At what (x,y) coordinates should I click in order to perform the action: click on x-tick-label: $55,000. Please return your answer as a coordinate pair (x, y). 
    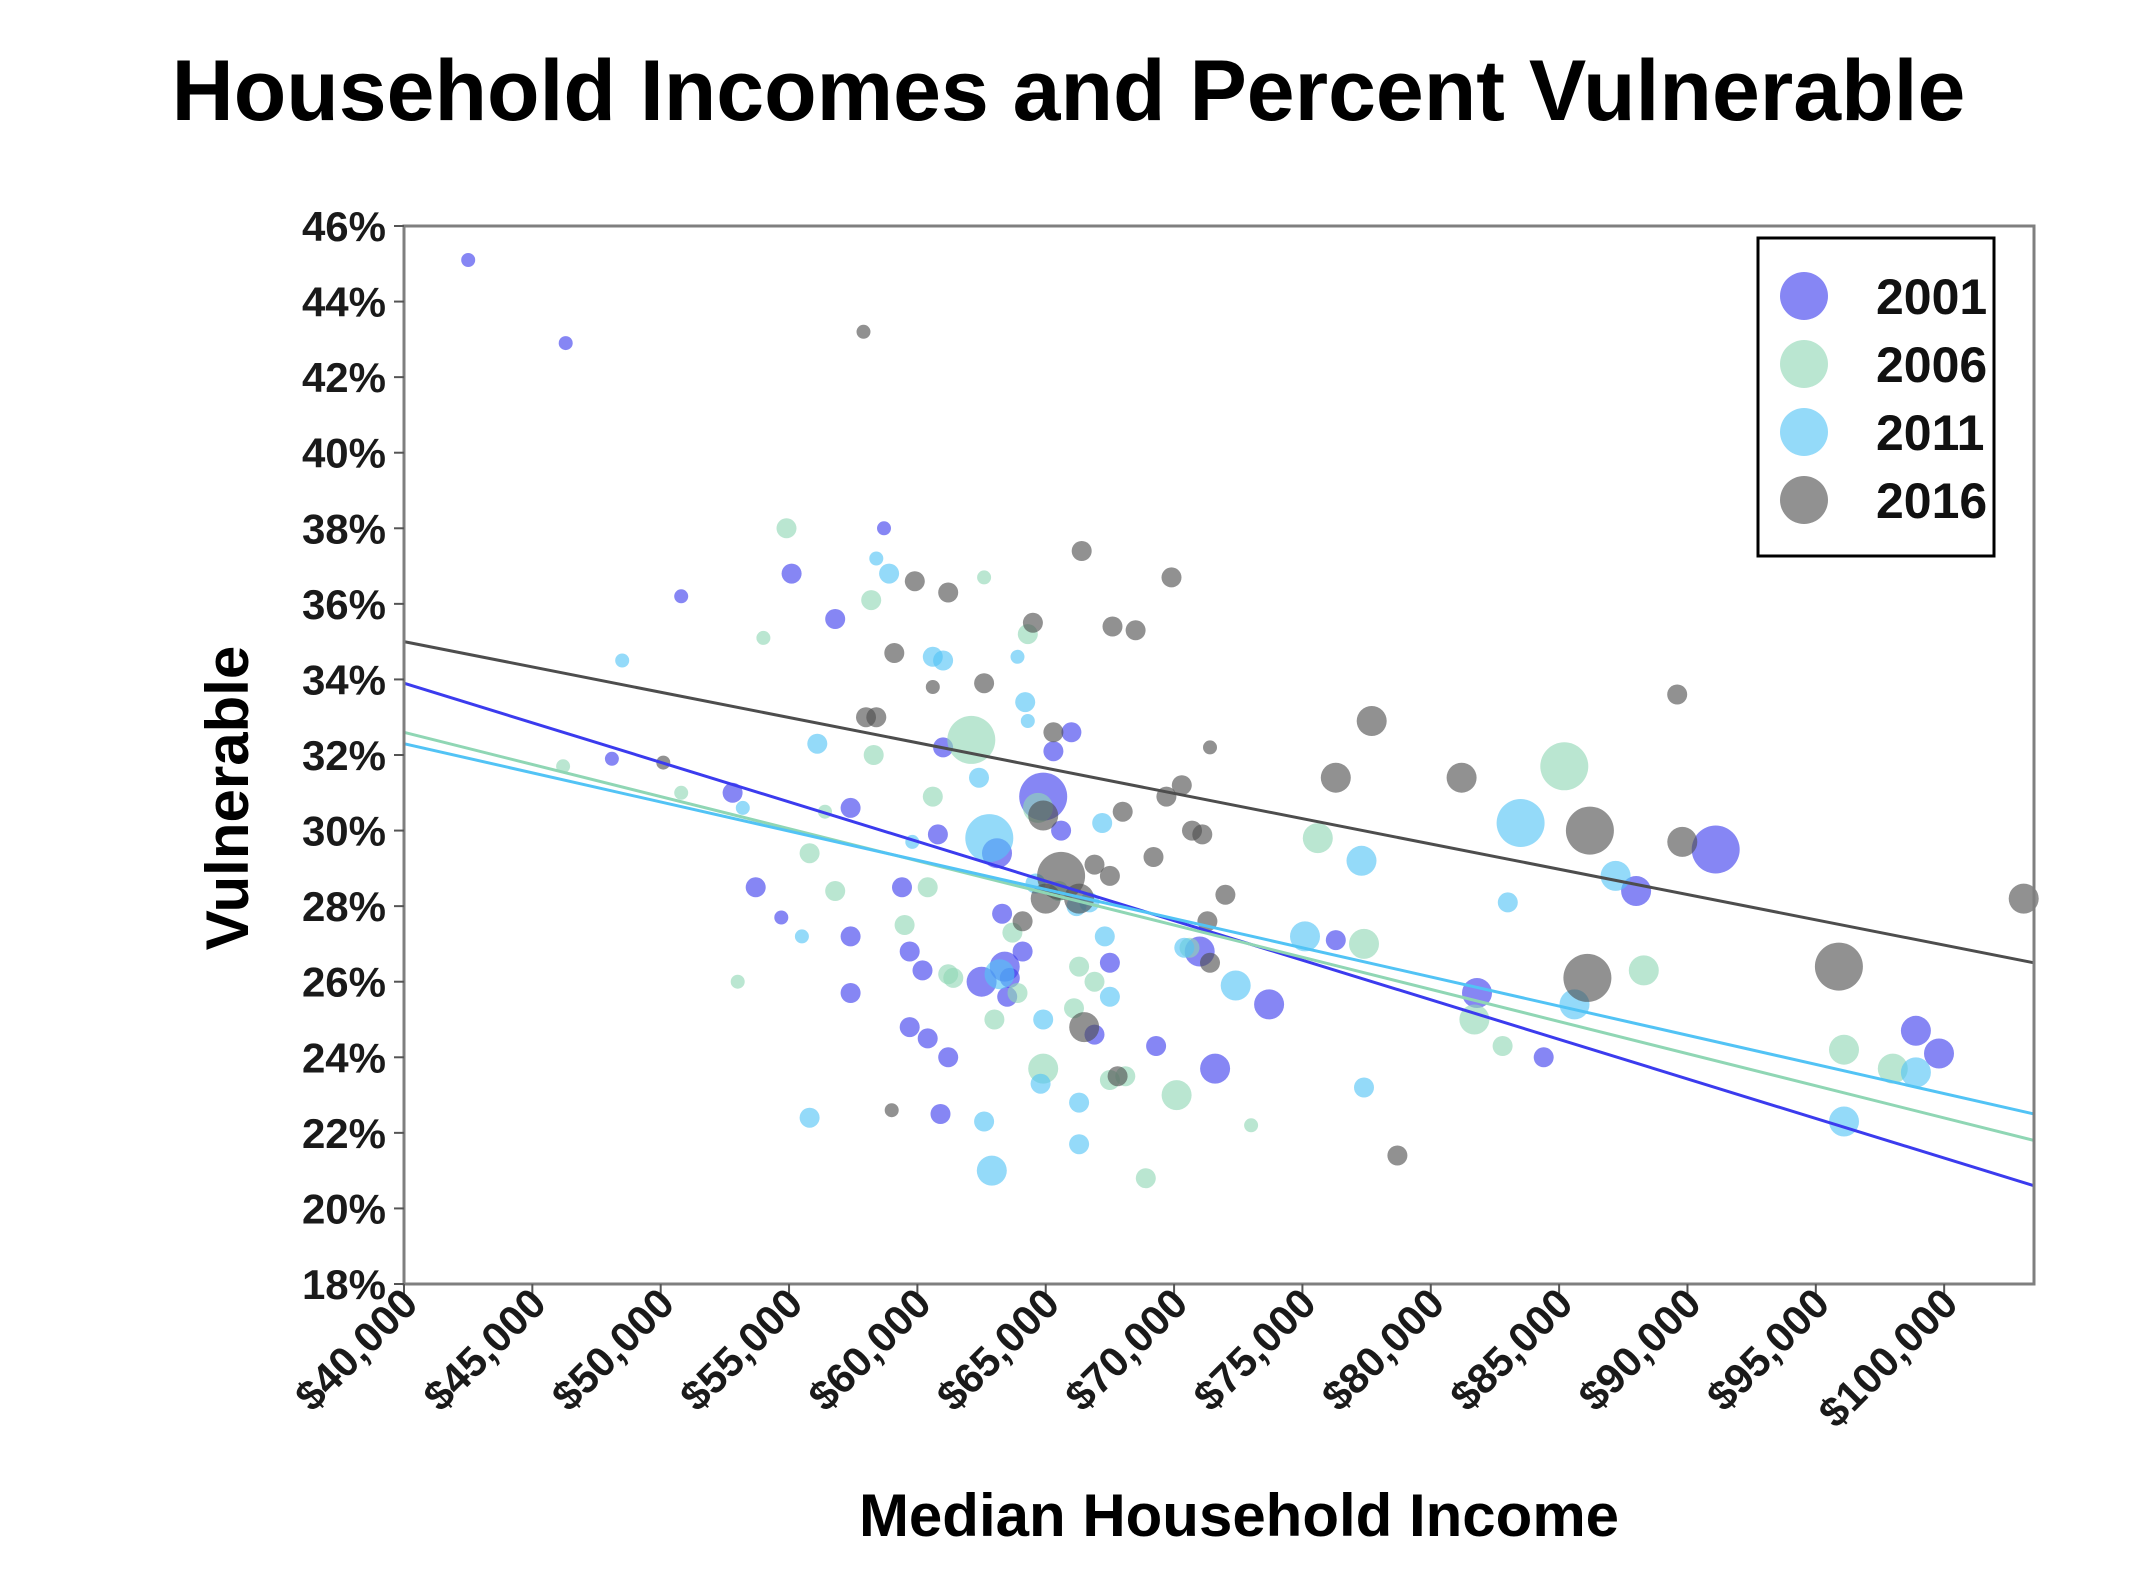
    Looking at the image, I should click on (741, 1349).